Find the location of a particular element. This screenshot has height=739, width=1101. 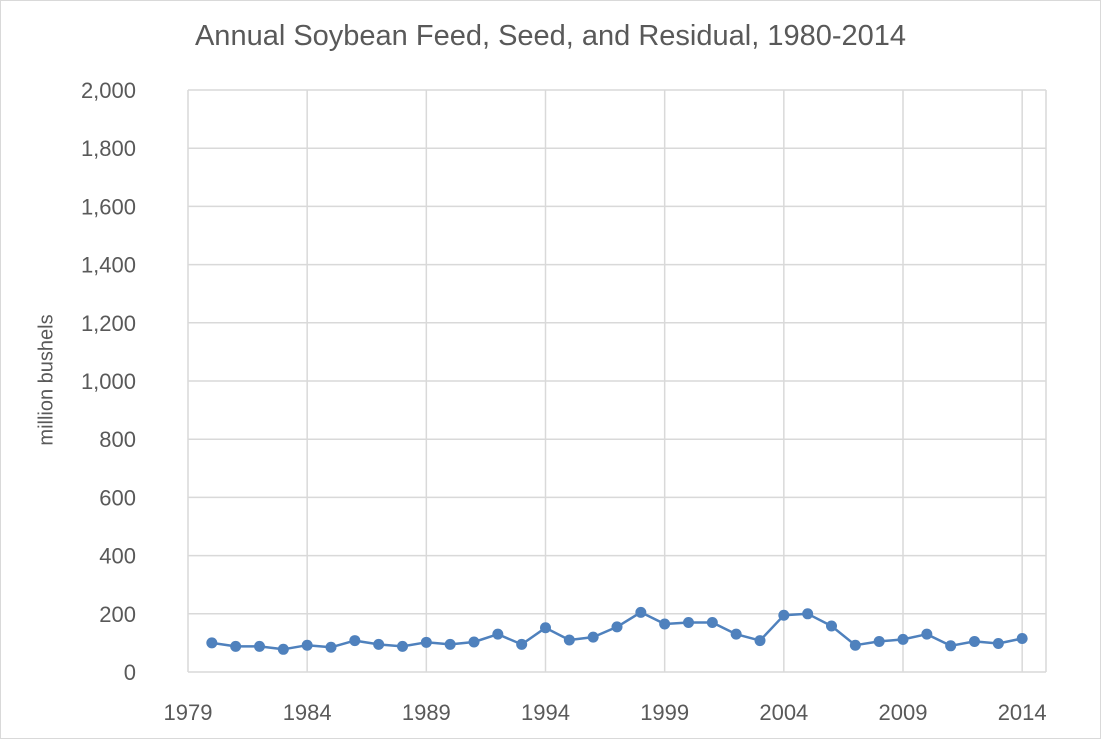

x-tick-label: 2009 is located at coordinates (903, 712).